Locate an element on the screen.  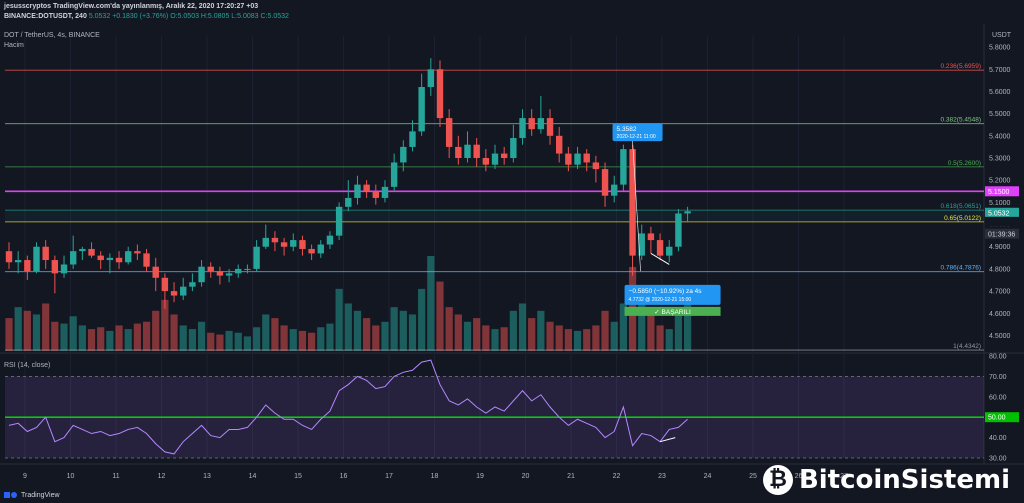
fib-label: 0.65(5.0122) is located at coordinates (962, 218).